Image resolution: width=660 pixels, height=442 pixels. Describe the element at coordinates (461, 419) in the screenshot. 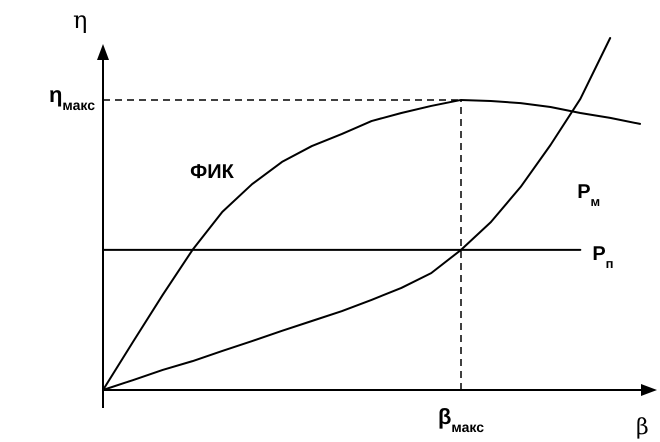

I see `text: β$_{макс}$` at that location.